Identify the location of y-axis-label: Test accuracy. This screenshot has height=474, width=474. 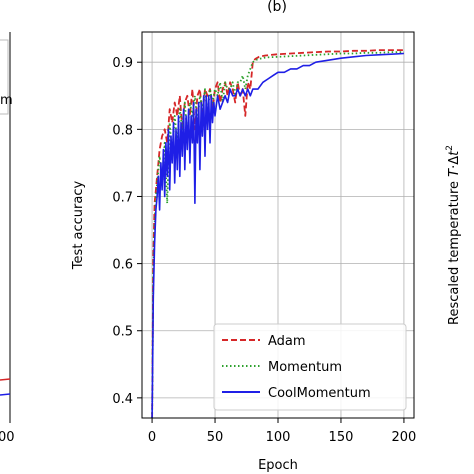
(78, 226).